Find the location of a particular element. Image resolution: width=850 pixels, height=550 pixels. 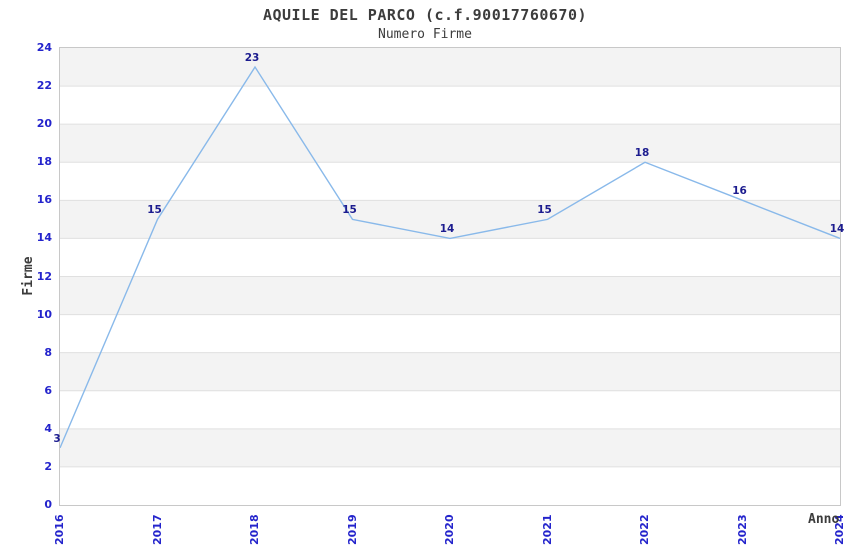

y-tick-label: 12 is located at coordinates (44, 276).